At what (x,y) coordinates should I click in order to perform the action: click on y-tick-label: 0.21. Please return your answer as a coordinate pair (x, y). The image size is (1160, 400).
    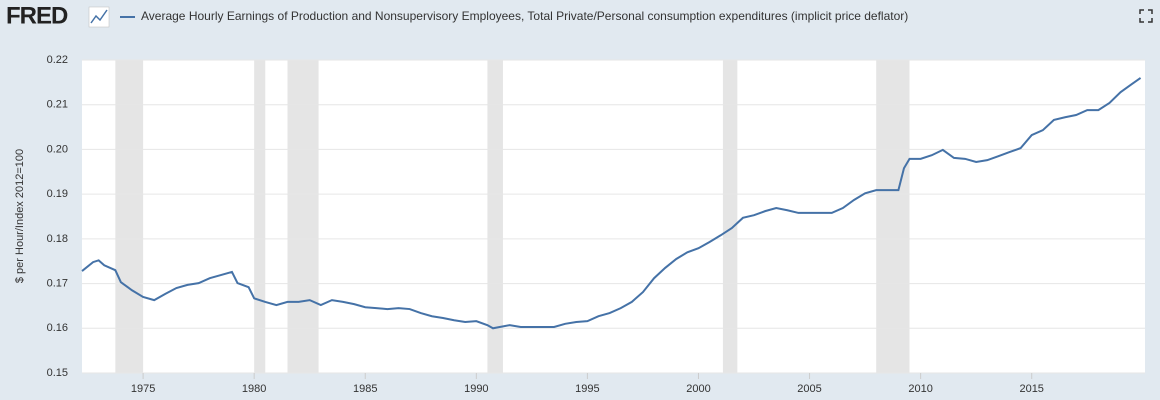
    Looking at the image, I should click on (57, 105).